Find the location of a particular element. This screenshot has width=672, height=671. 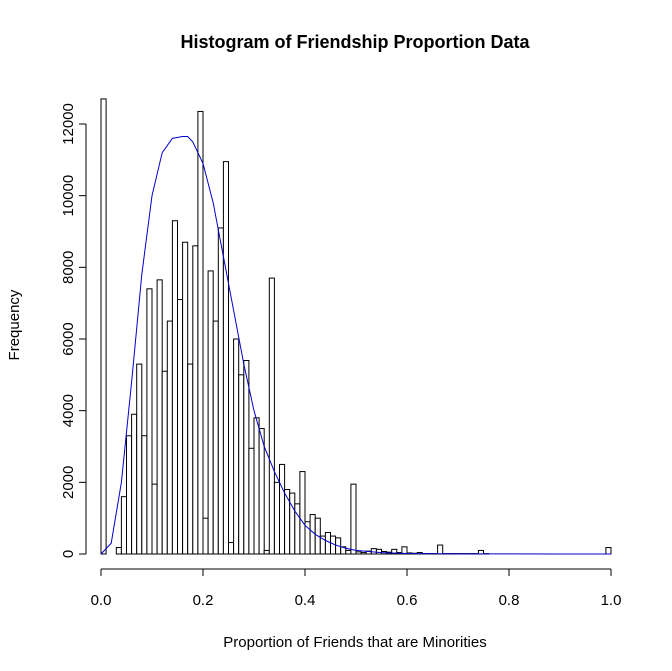

y-tick-label: 12000 is located at coordinates (68, 124).